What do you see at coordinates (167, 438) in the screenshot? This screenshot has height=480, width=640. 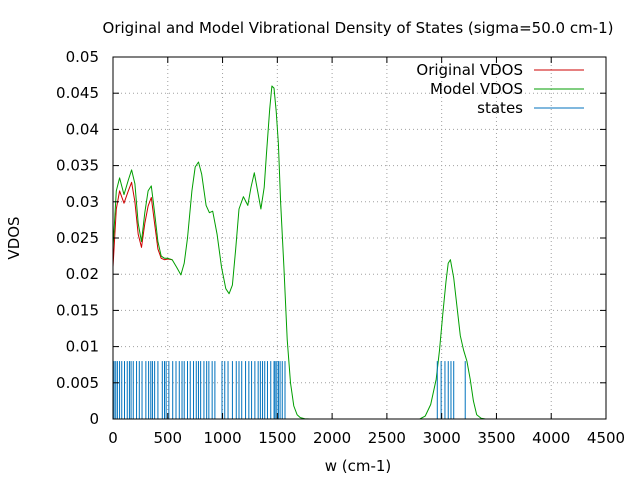 I see `x-tick-label: 500` at bounding box center [167, 438].